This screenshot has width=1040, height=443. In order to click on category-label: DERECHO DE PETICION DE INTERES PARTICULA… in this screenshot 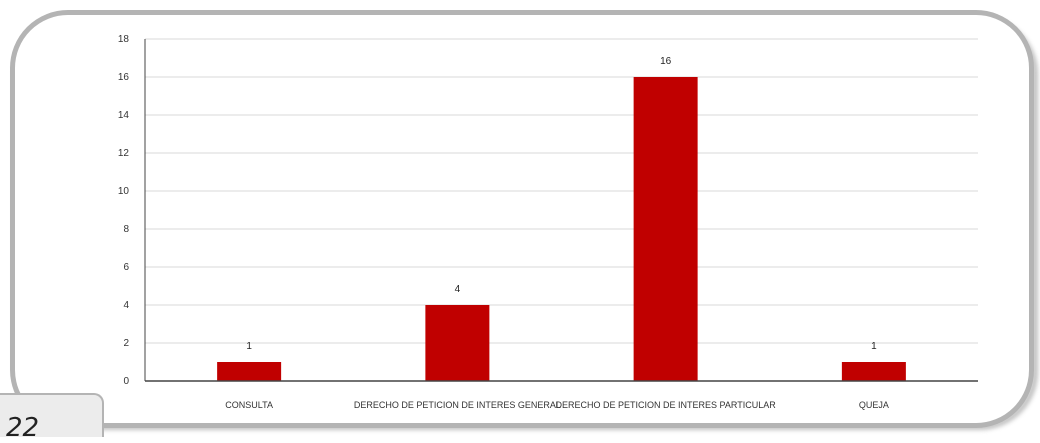, I will do `click(666, 405)`.